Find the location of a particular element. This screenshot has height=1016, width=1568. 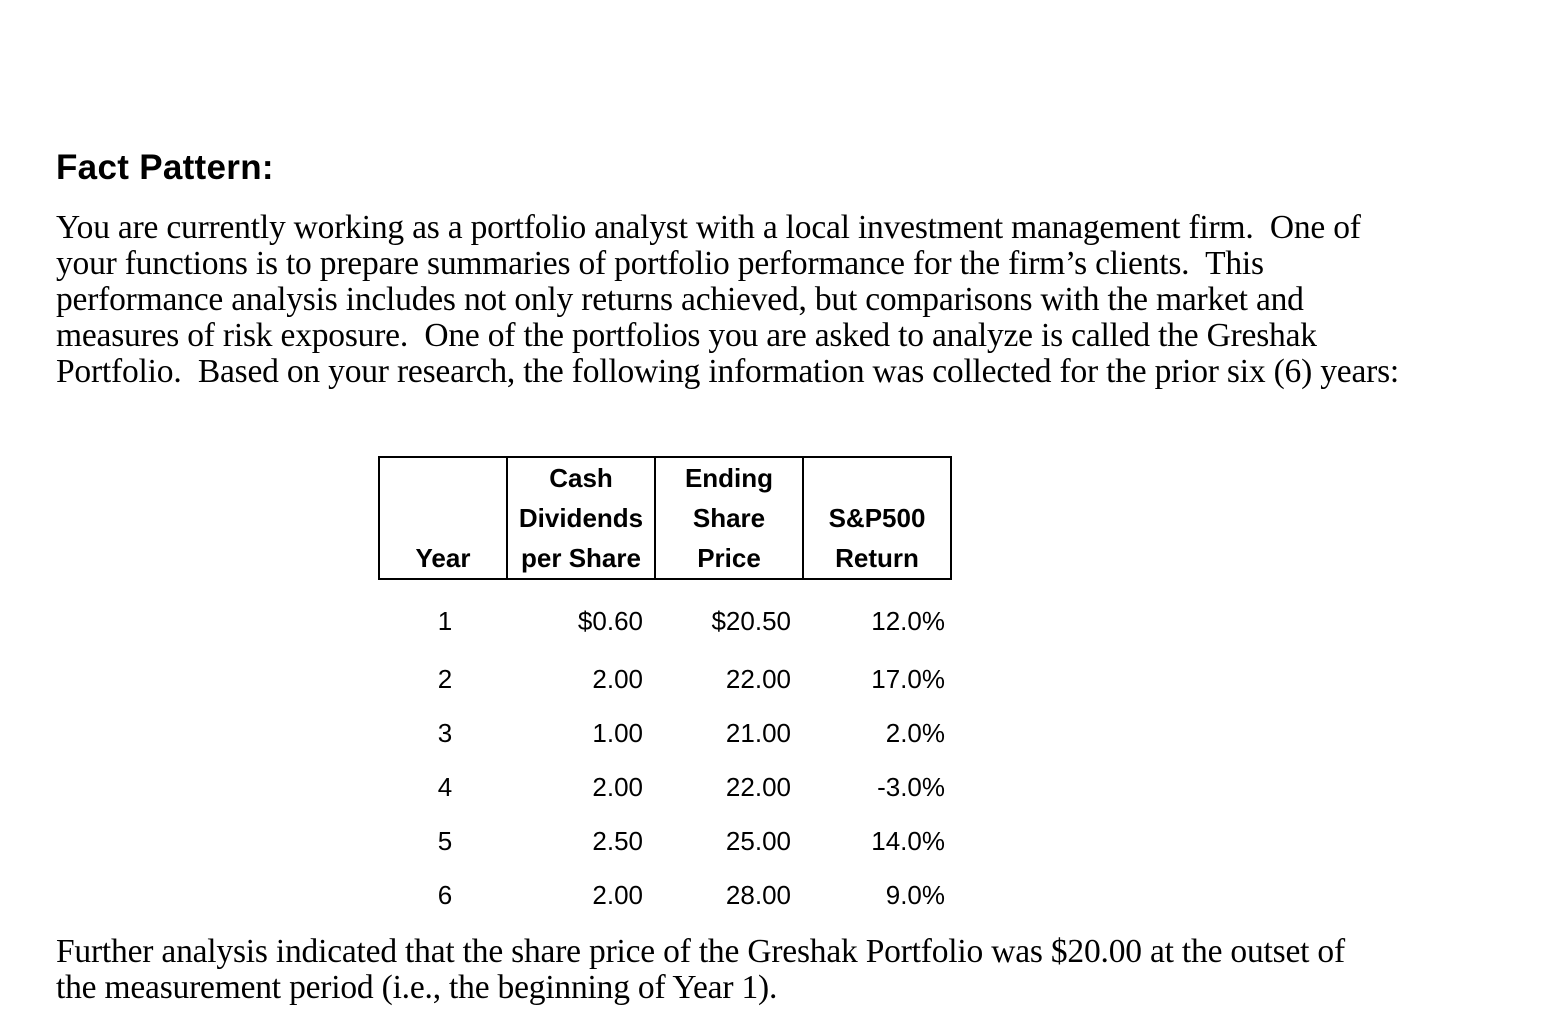

cell-sp500: 12.0% is located at coordinates (908, 620).